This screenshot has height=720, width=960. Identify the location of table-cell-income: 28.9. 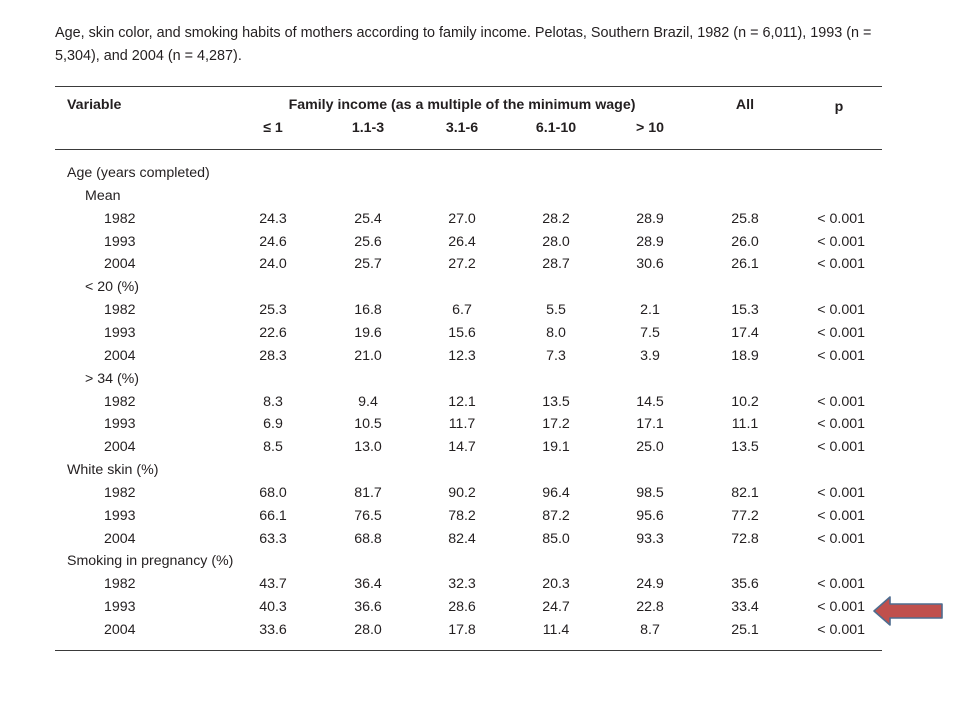
(650, 241).